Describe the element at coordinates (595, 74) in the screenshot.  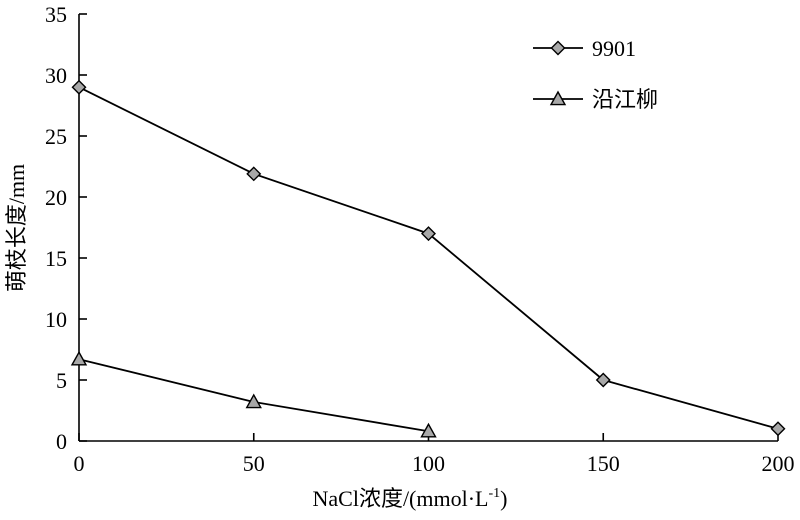
I see `legend: 9901 沿江柳` at that location.